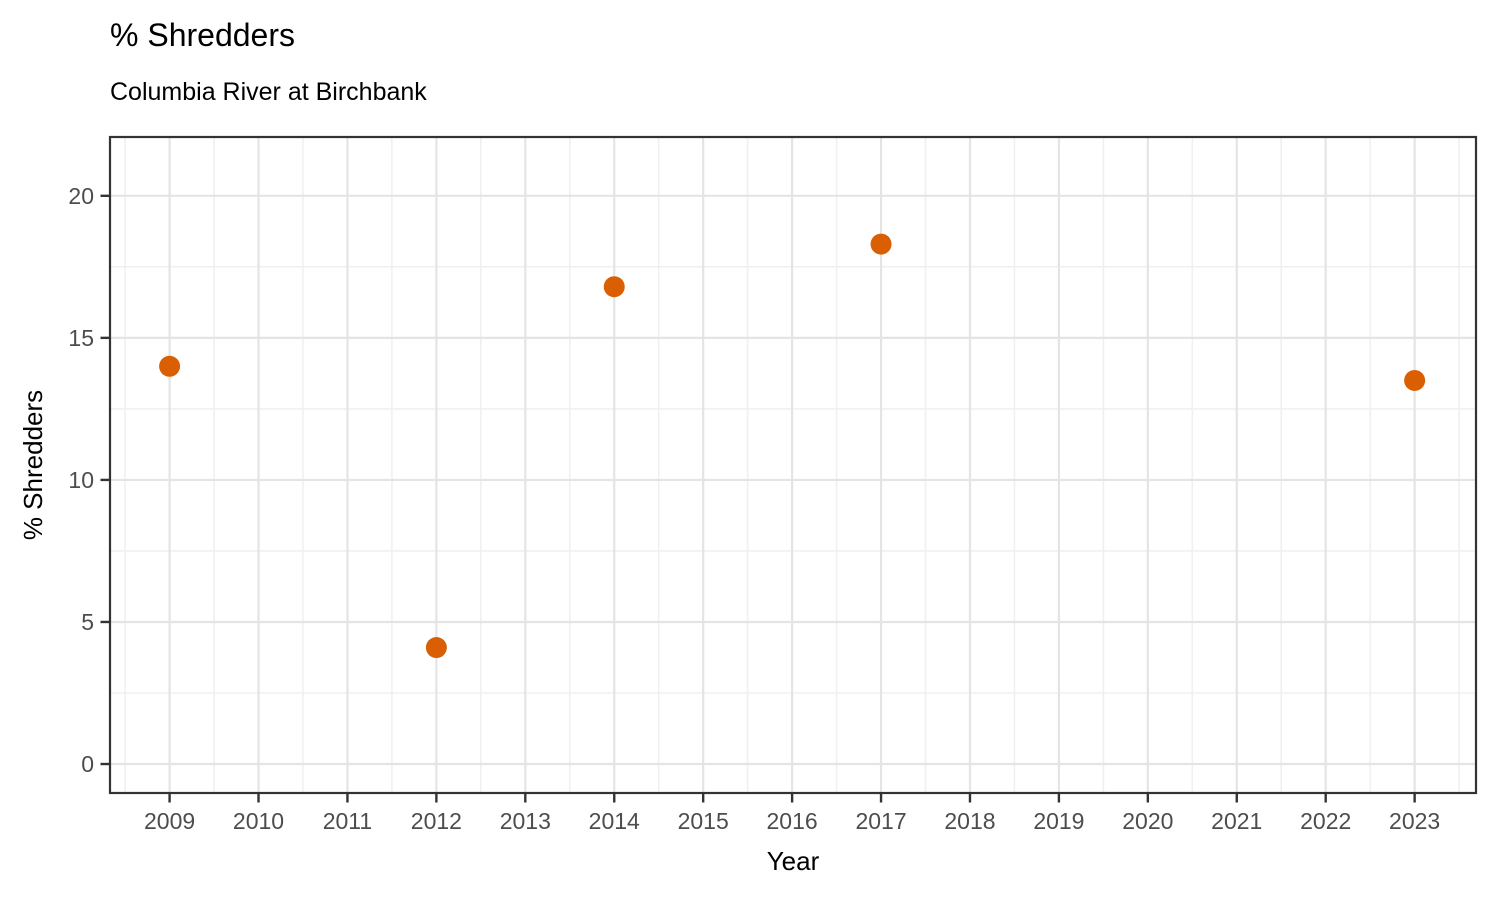 This screenshot has width=1500, height=900. Describe the element at coordinates (81, 196) in the screenshot. I see `y-tick-label: 20` at that location.